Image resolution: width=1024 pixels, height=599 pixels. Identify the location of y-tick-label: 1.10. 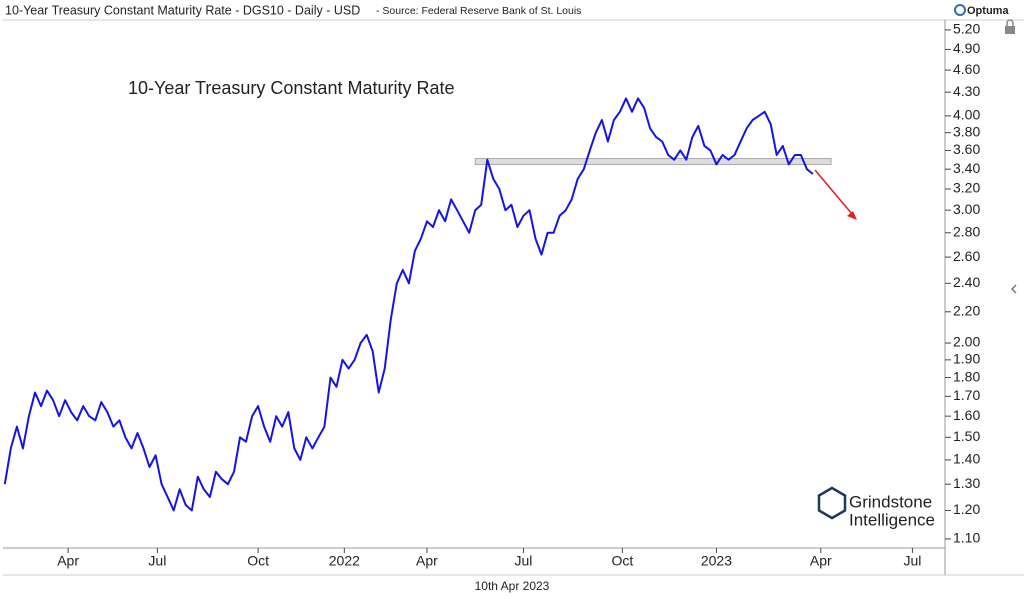
(966, 538).